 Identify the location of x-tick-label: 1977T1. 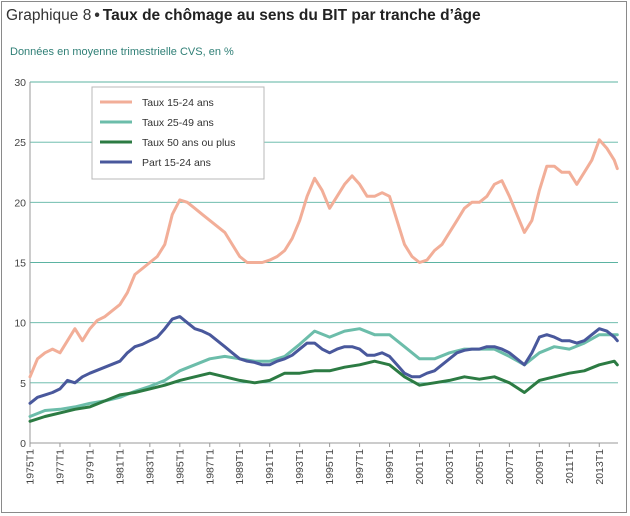
(60, 467).